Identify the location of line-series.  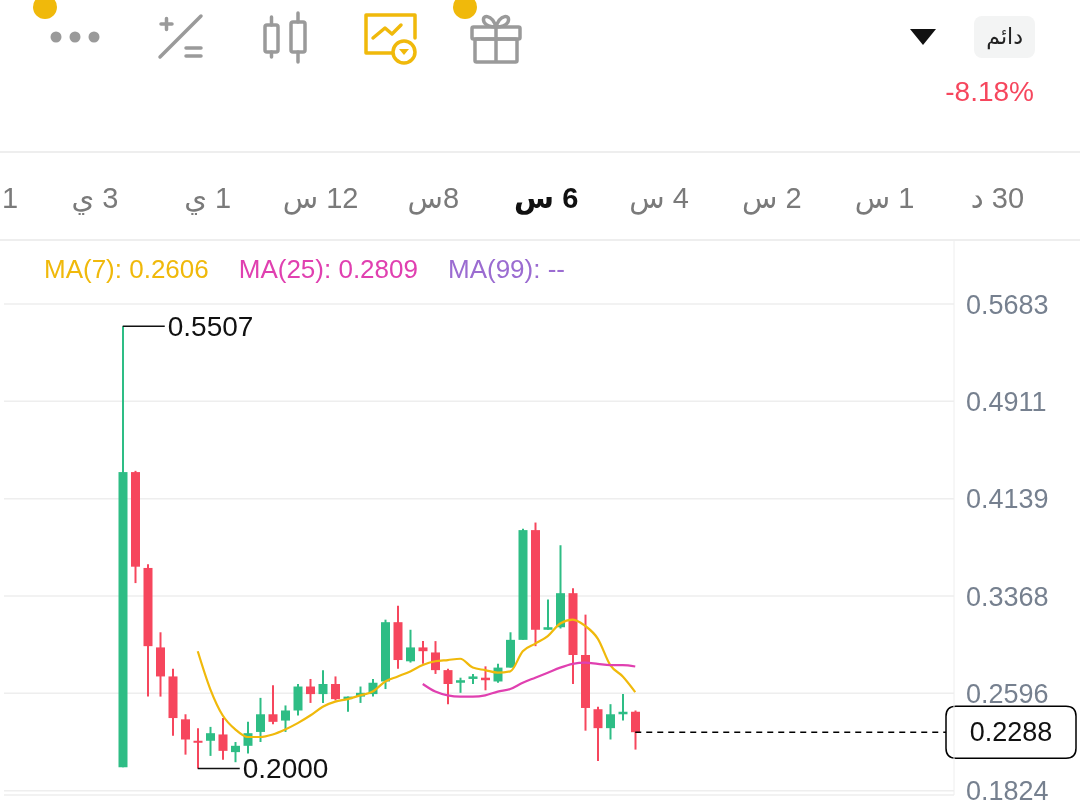
(529, 679).